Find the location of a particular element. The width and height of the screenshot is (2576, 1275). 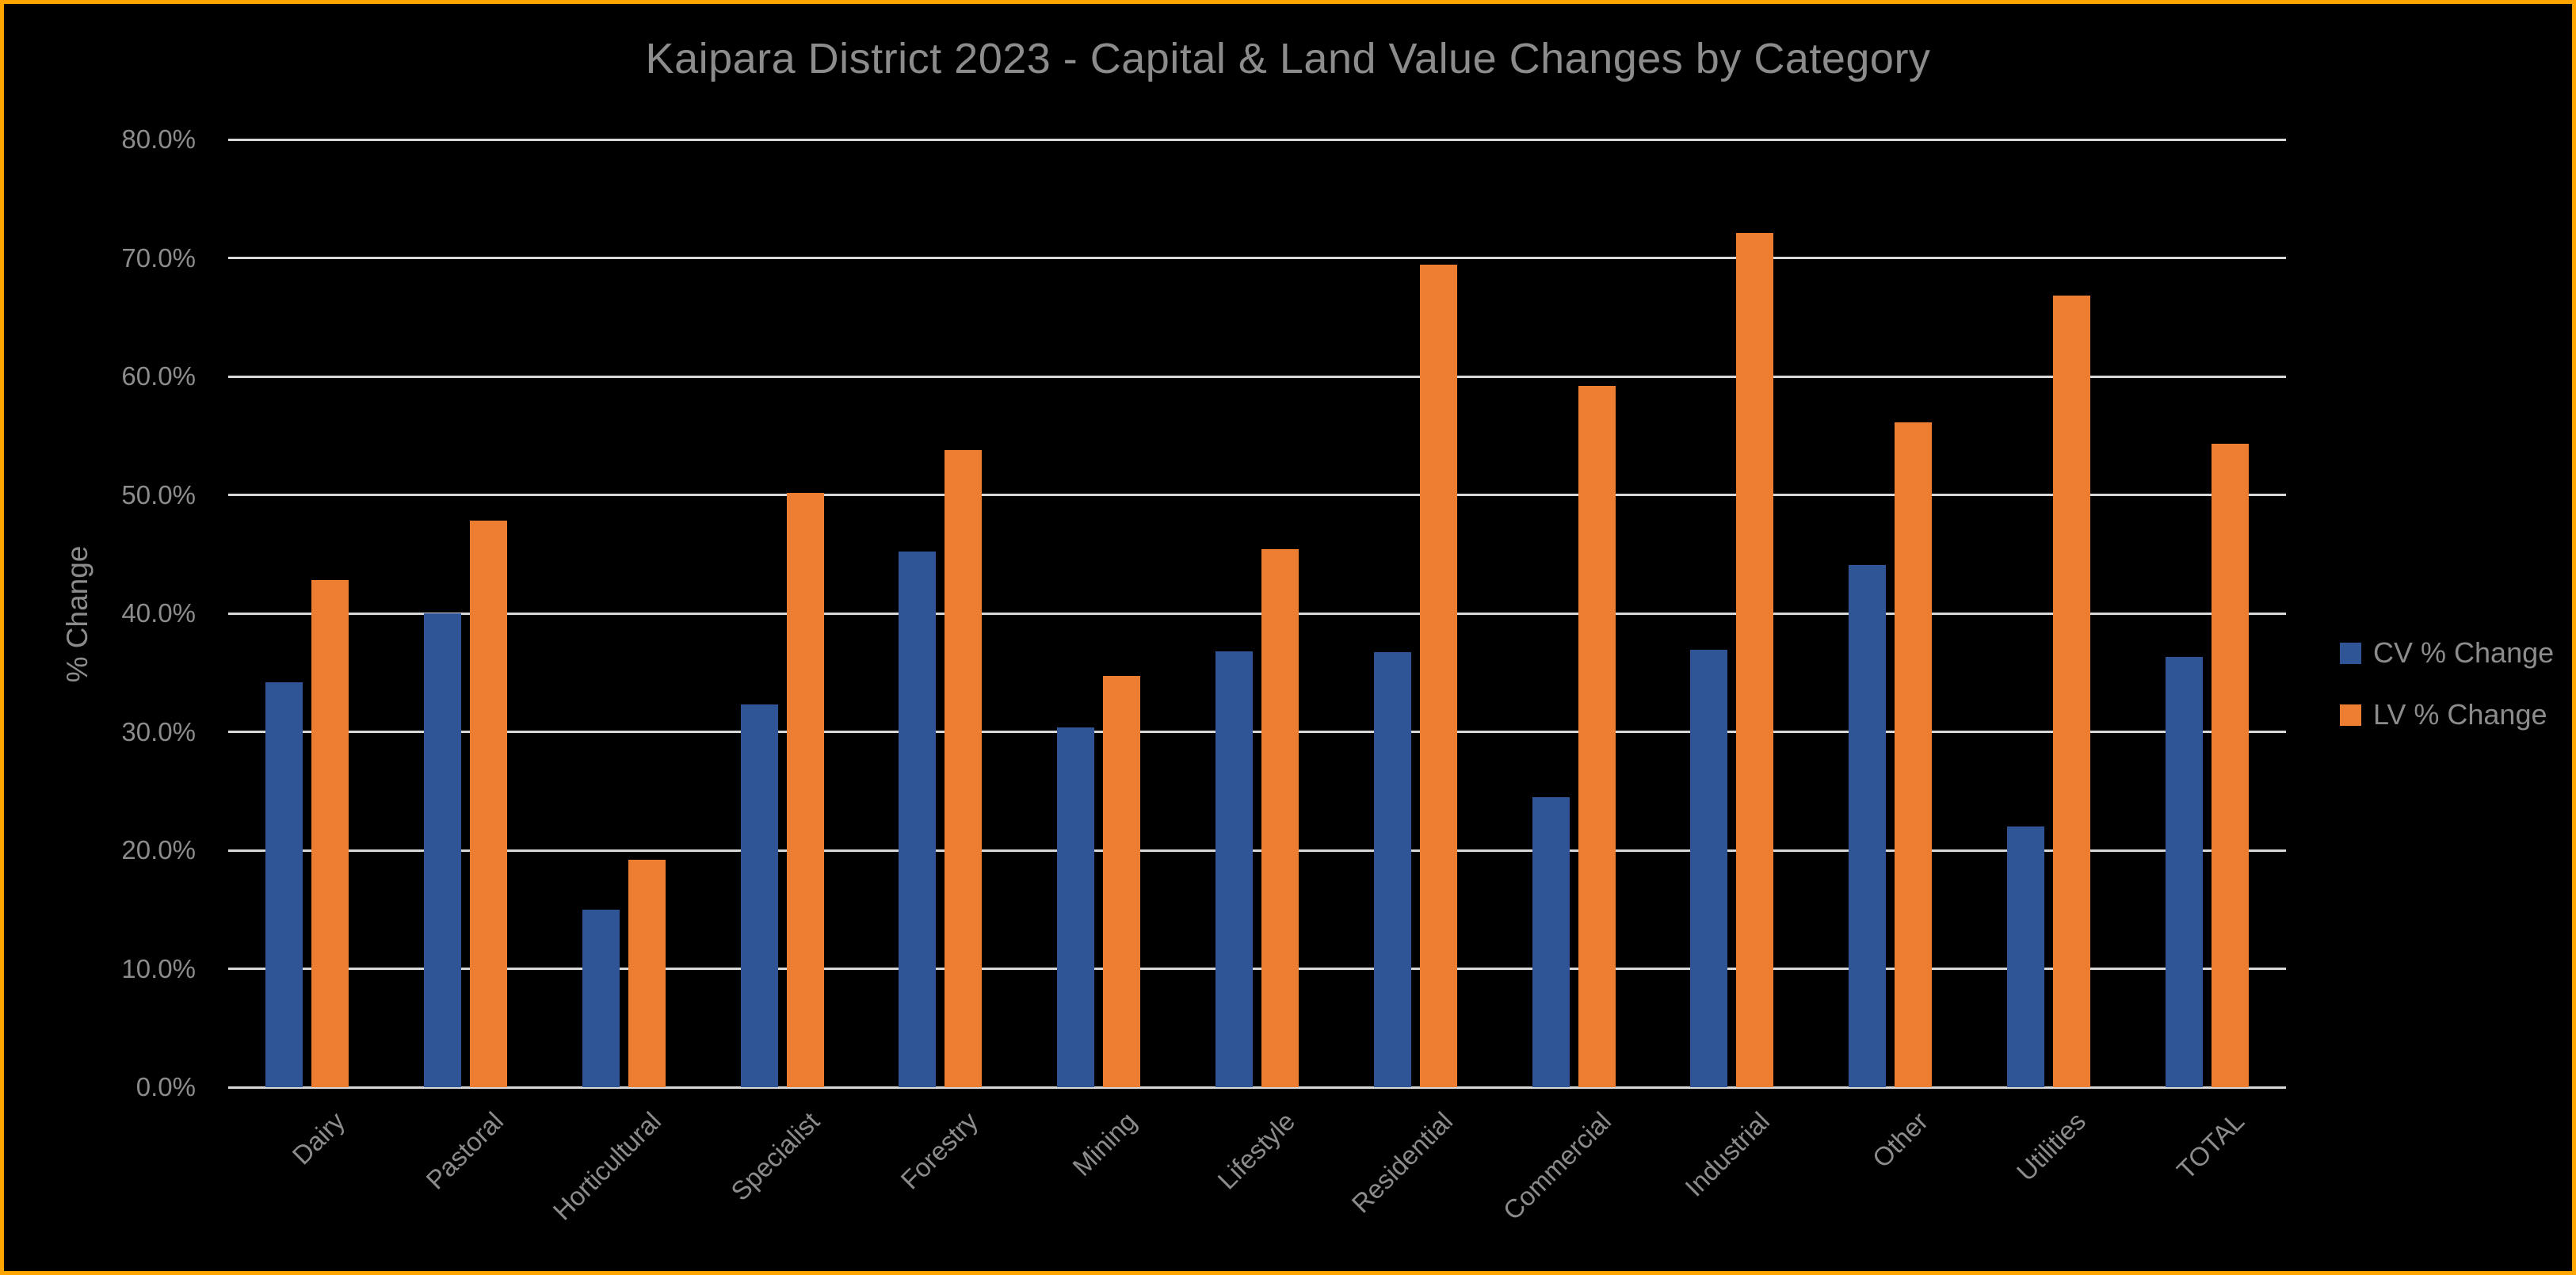

x-axis-label-forestry: Forestry is located at coordinates (939, 1151).